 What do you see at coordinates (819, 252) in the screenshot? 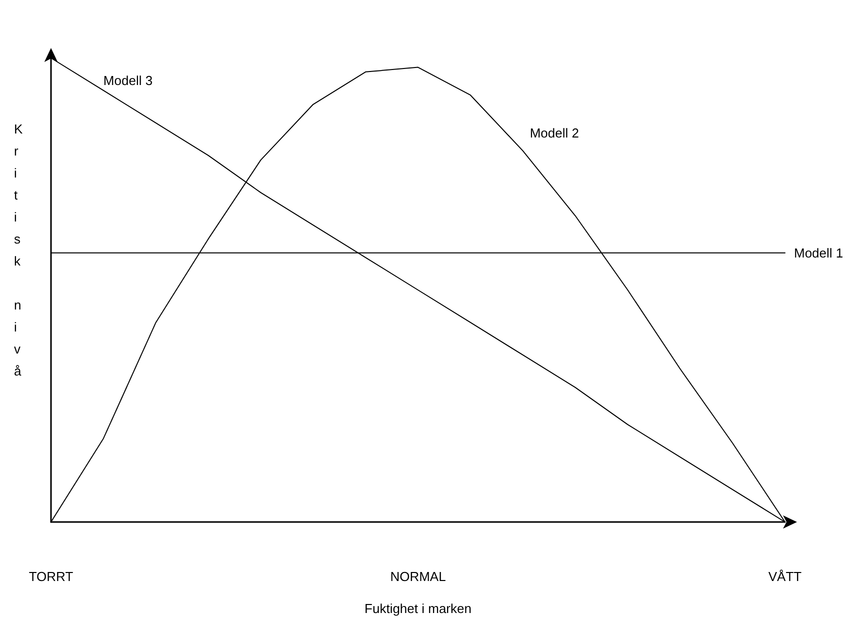
I see `series-label: Modell 1` at bounding box center [819, 252].